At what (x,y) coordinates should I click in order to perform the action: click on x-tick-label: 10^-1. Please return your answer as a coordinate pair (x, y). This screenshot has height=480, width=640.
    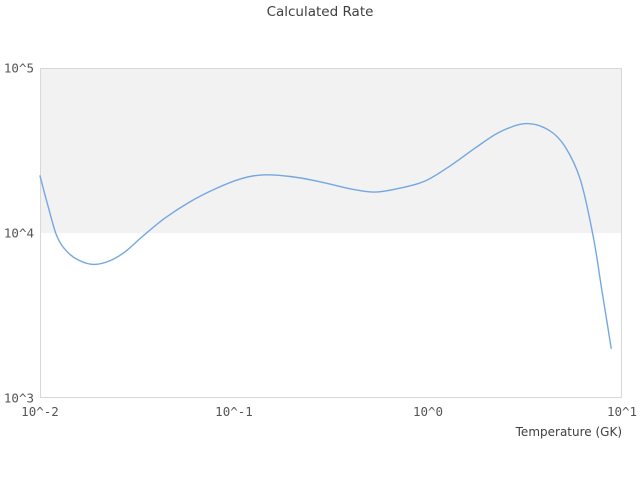
    Looking at the image, I should click on (234, 411).